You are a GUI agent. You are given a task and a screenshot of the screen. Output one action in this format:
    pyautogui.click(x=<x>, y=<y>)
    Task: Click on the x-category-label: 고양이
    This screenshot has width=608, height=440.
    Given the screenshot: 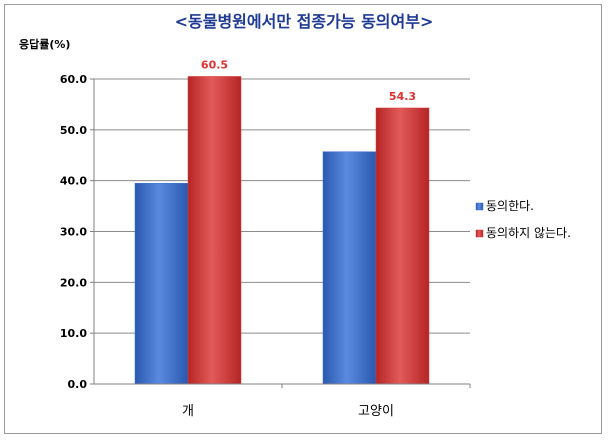 What is the action you would take?
    pyautogui.click(x=376, y=411)
    